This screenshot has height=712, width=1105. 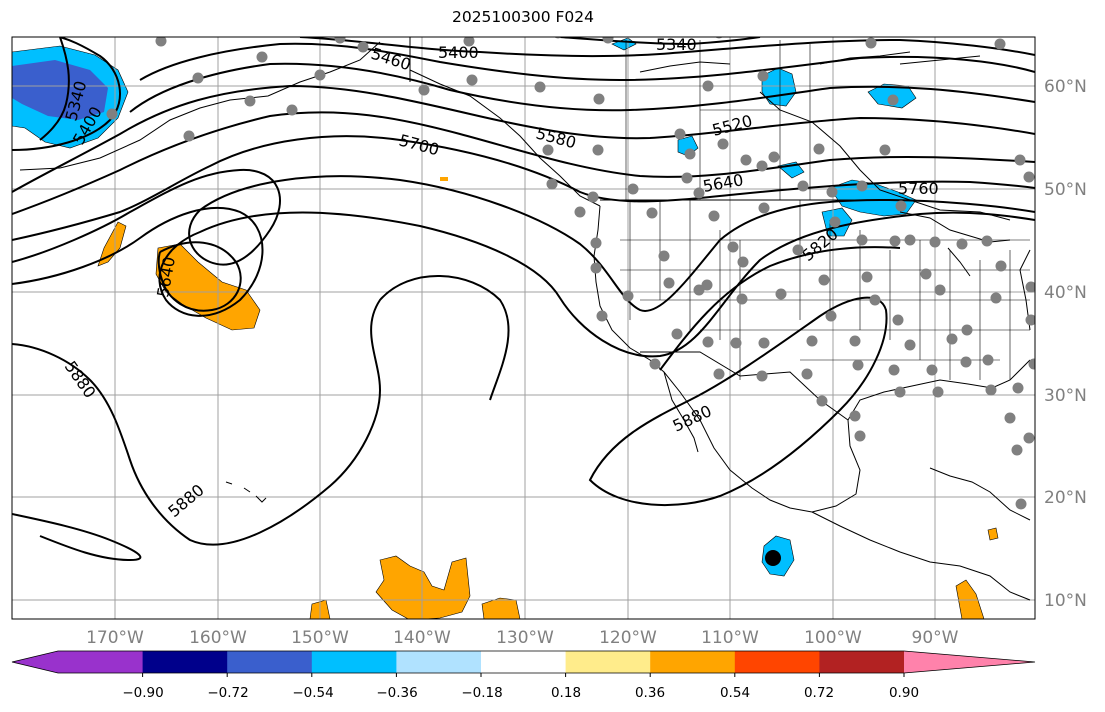 I want to click on lat-label: 50°N, so click(x=1065, y=190).